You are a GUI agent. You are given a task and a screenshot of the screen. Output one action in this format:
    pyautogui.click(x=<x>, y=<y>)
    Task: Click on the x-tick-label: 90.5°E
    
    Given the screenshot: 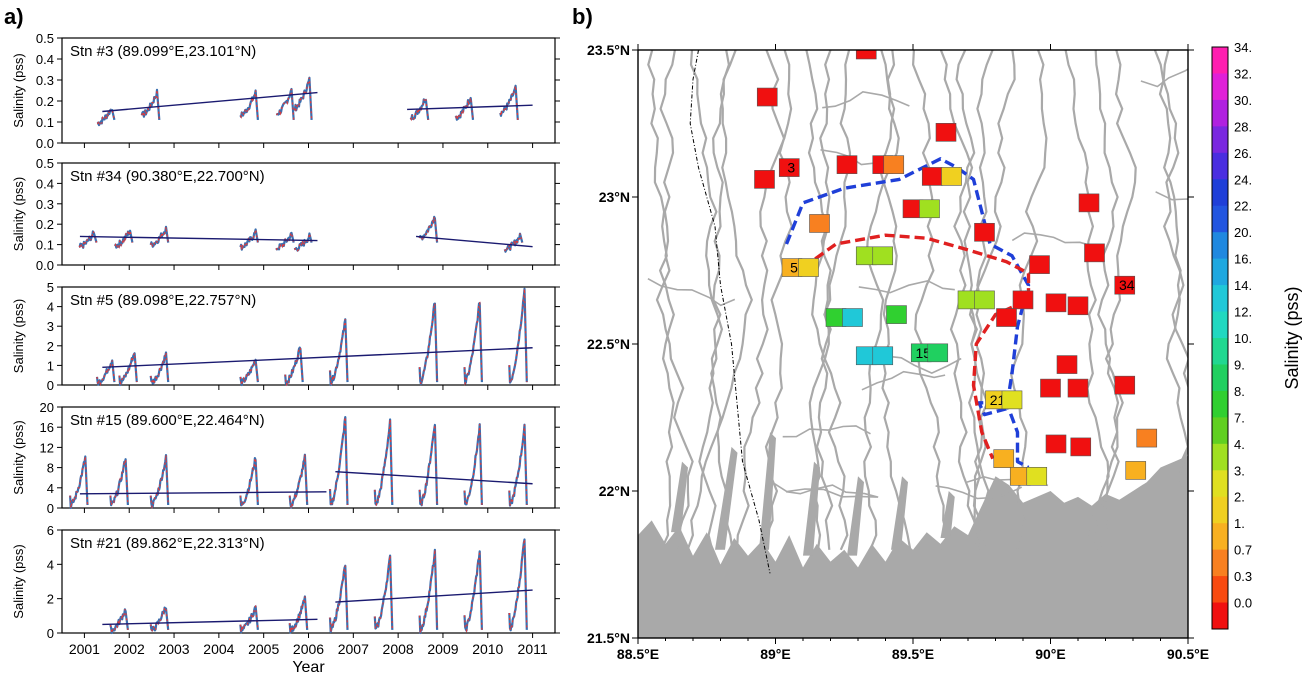 What is the action you would take?
    pyautogui.click(x=1188, y=654)
    